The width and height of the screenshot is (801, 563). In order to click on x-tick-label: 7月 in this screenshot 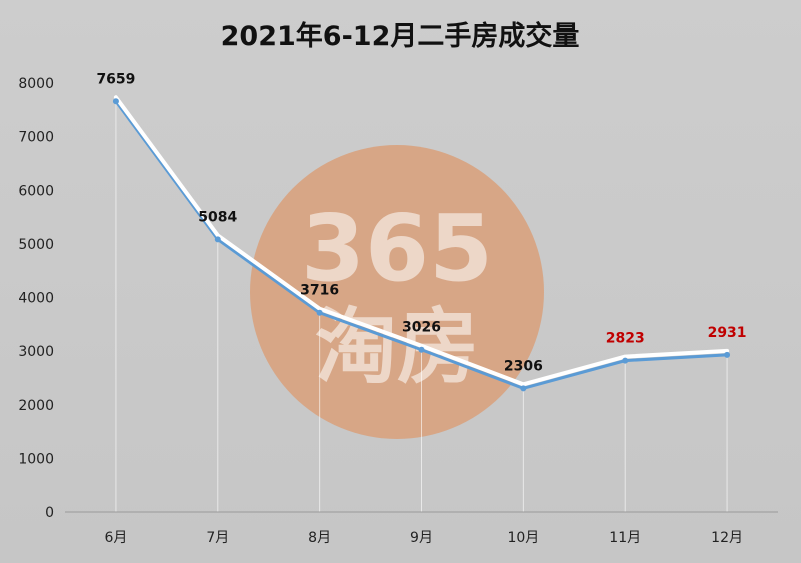, I will do `click(217, 538)`.